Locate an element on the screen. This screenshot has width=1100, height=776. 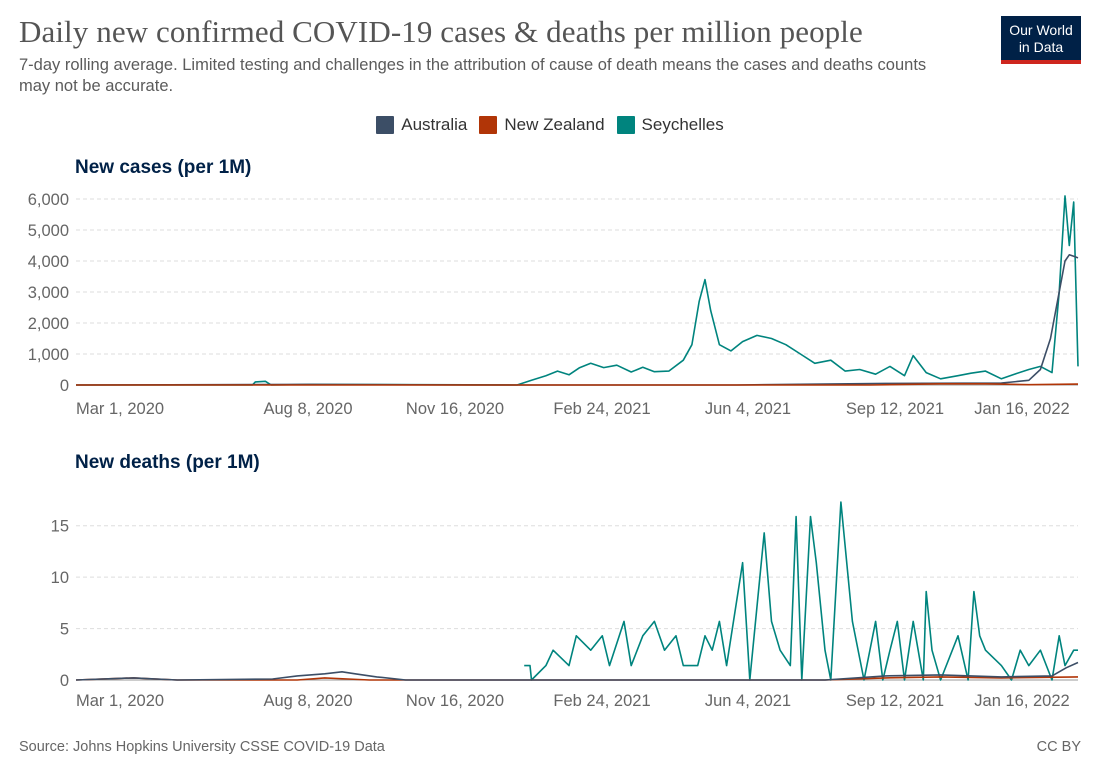
cases-x-tick-label: Mar 1, 2020 is located at coordinates (120, 409).